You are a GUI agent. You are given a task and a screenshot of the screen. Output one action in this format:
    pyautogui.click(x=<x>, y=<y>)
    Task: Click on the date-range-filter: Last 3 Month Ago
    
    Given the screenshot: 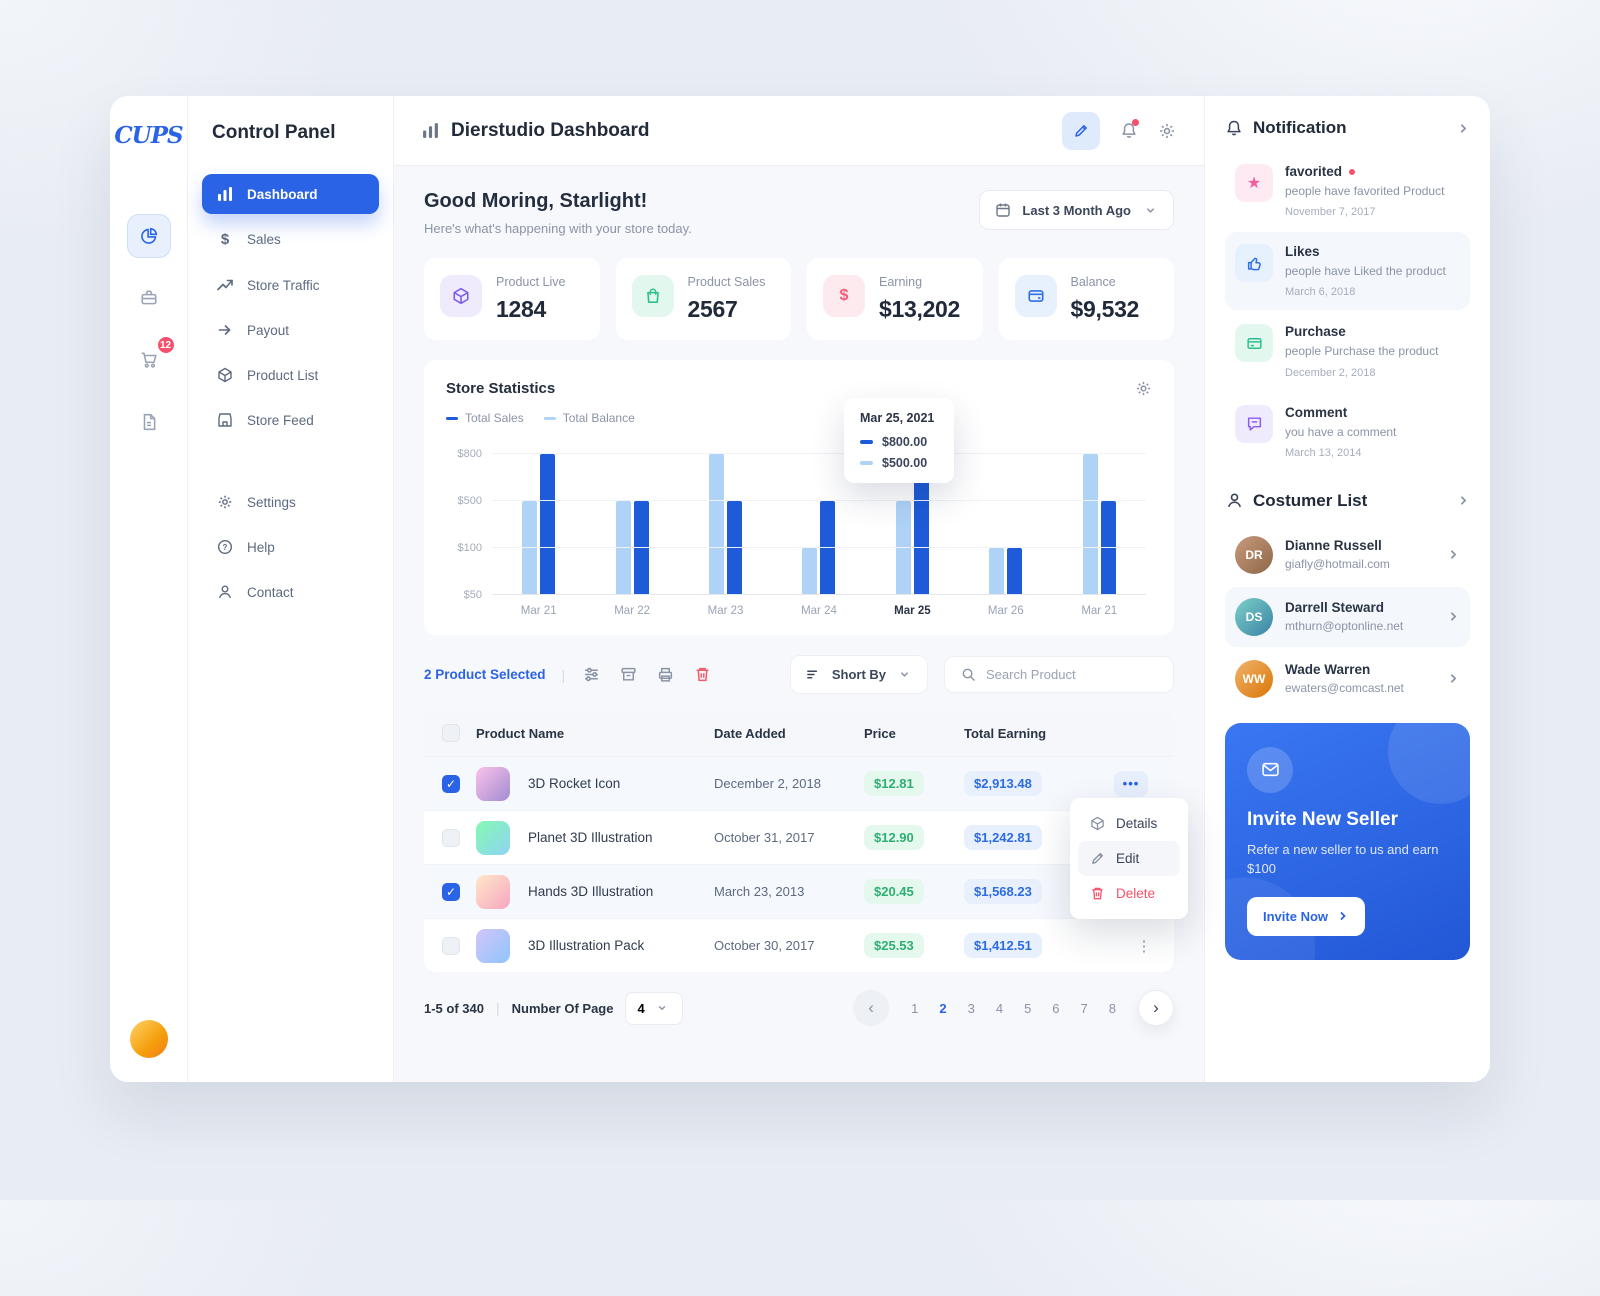 What is the action you would take?
    pyautogui.click(x=1076, y=210)
    